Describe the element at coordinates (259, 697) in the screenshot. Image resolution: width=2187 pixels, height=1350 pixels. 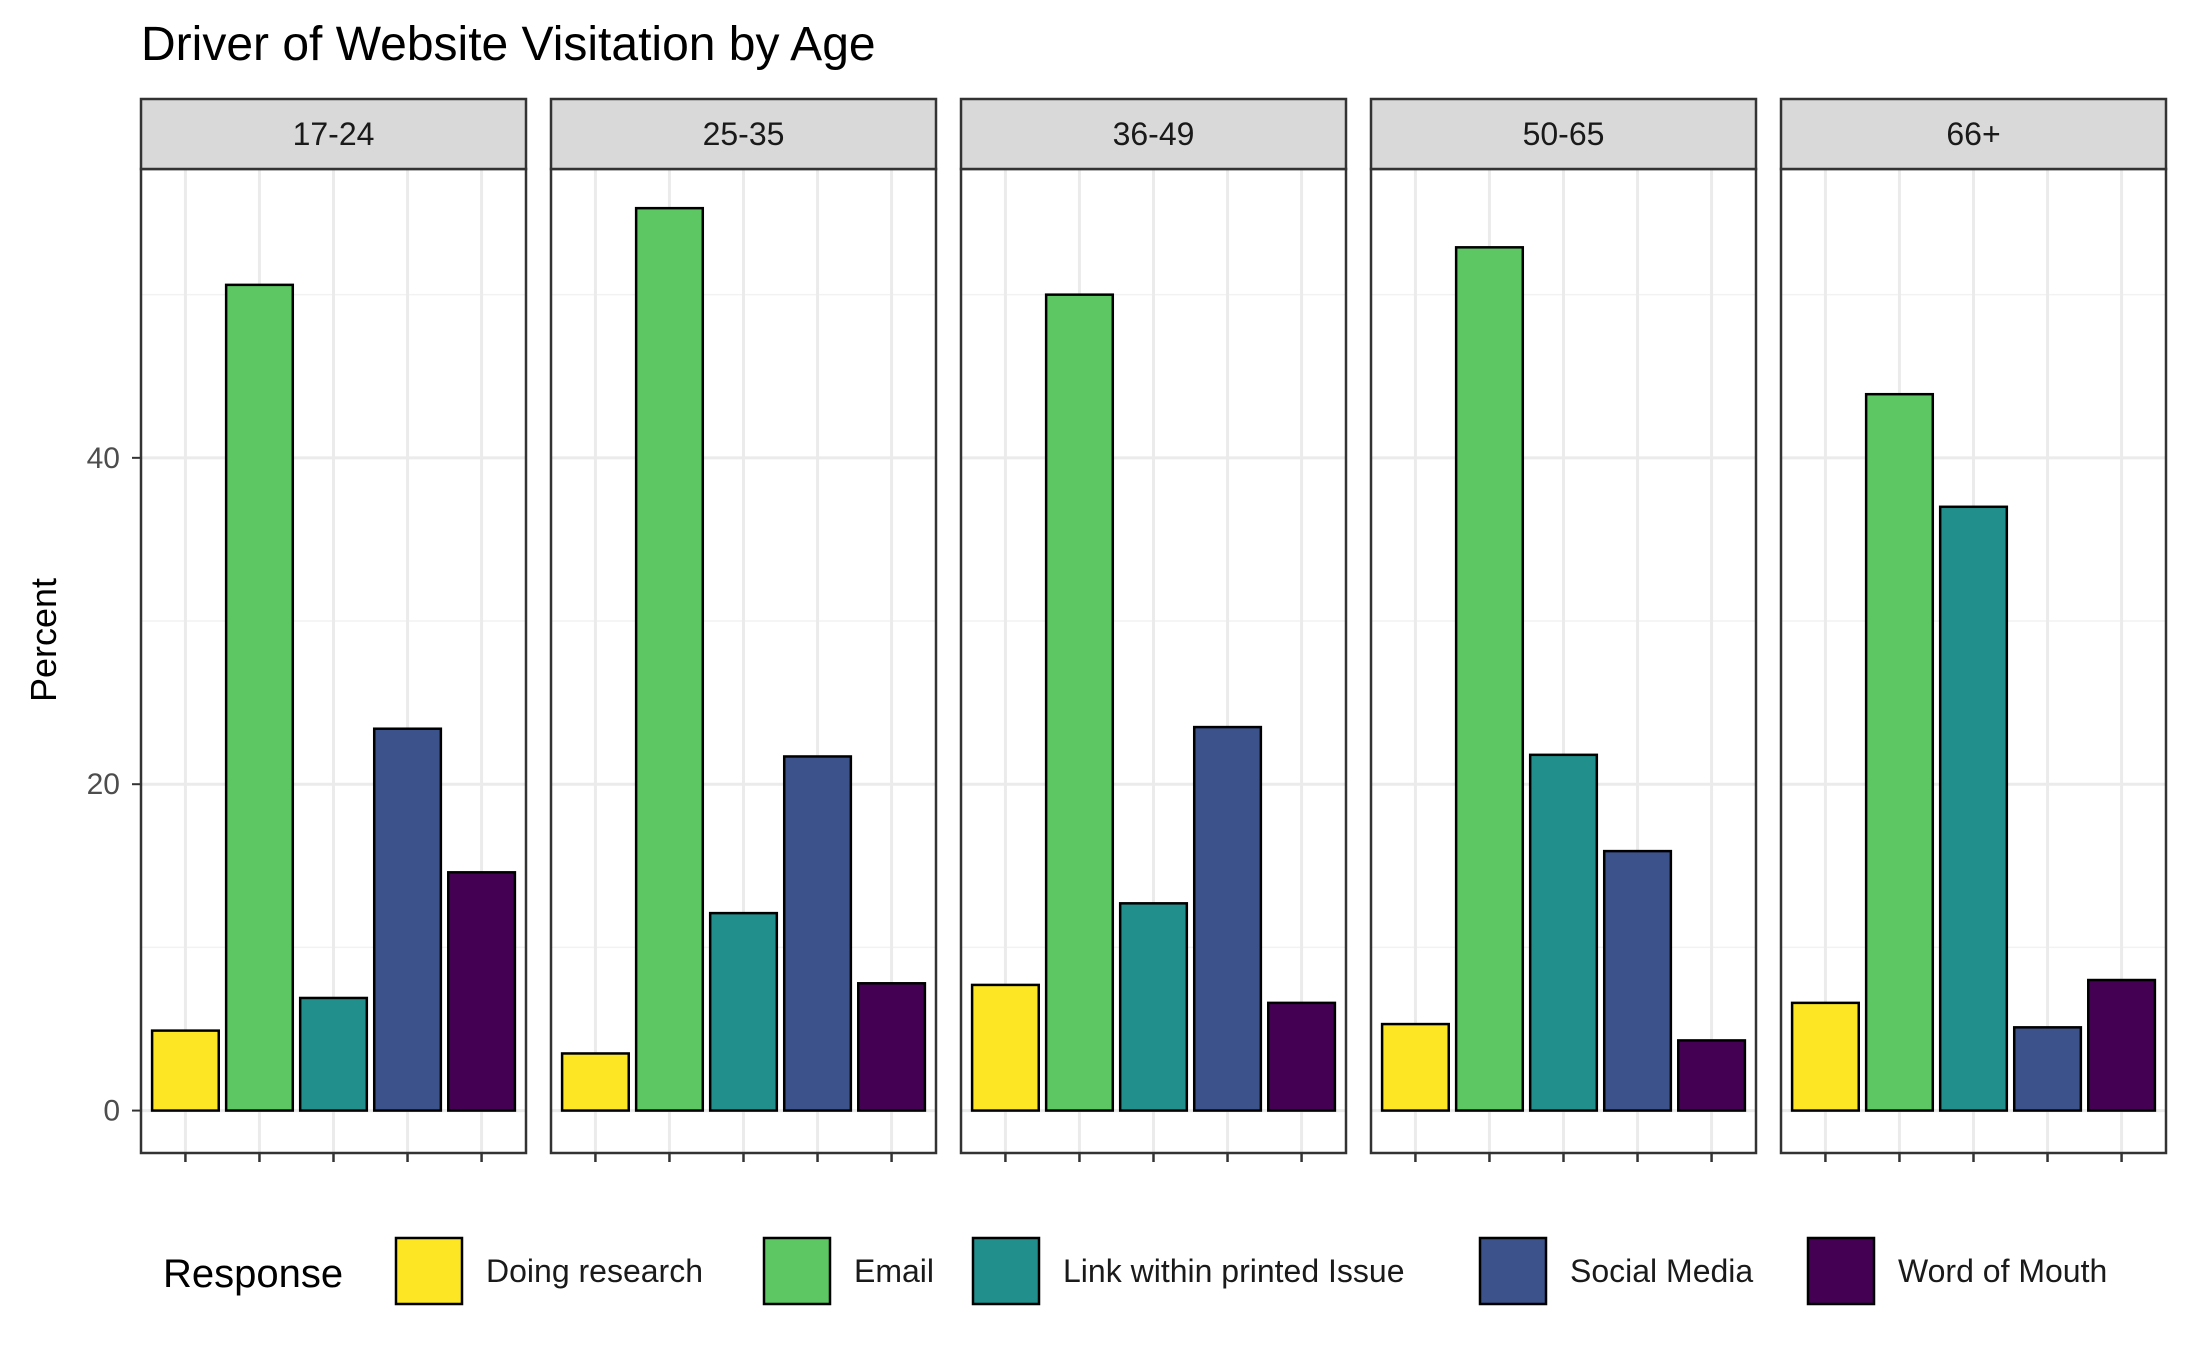
I see `bar-17-24-email` at that location.